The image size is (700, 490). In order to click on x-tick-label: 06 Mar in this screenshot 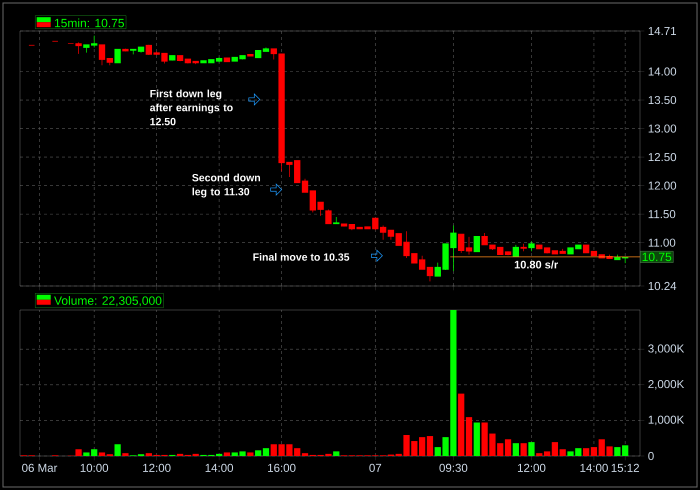, I will do `click(40, 468)`.